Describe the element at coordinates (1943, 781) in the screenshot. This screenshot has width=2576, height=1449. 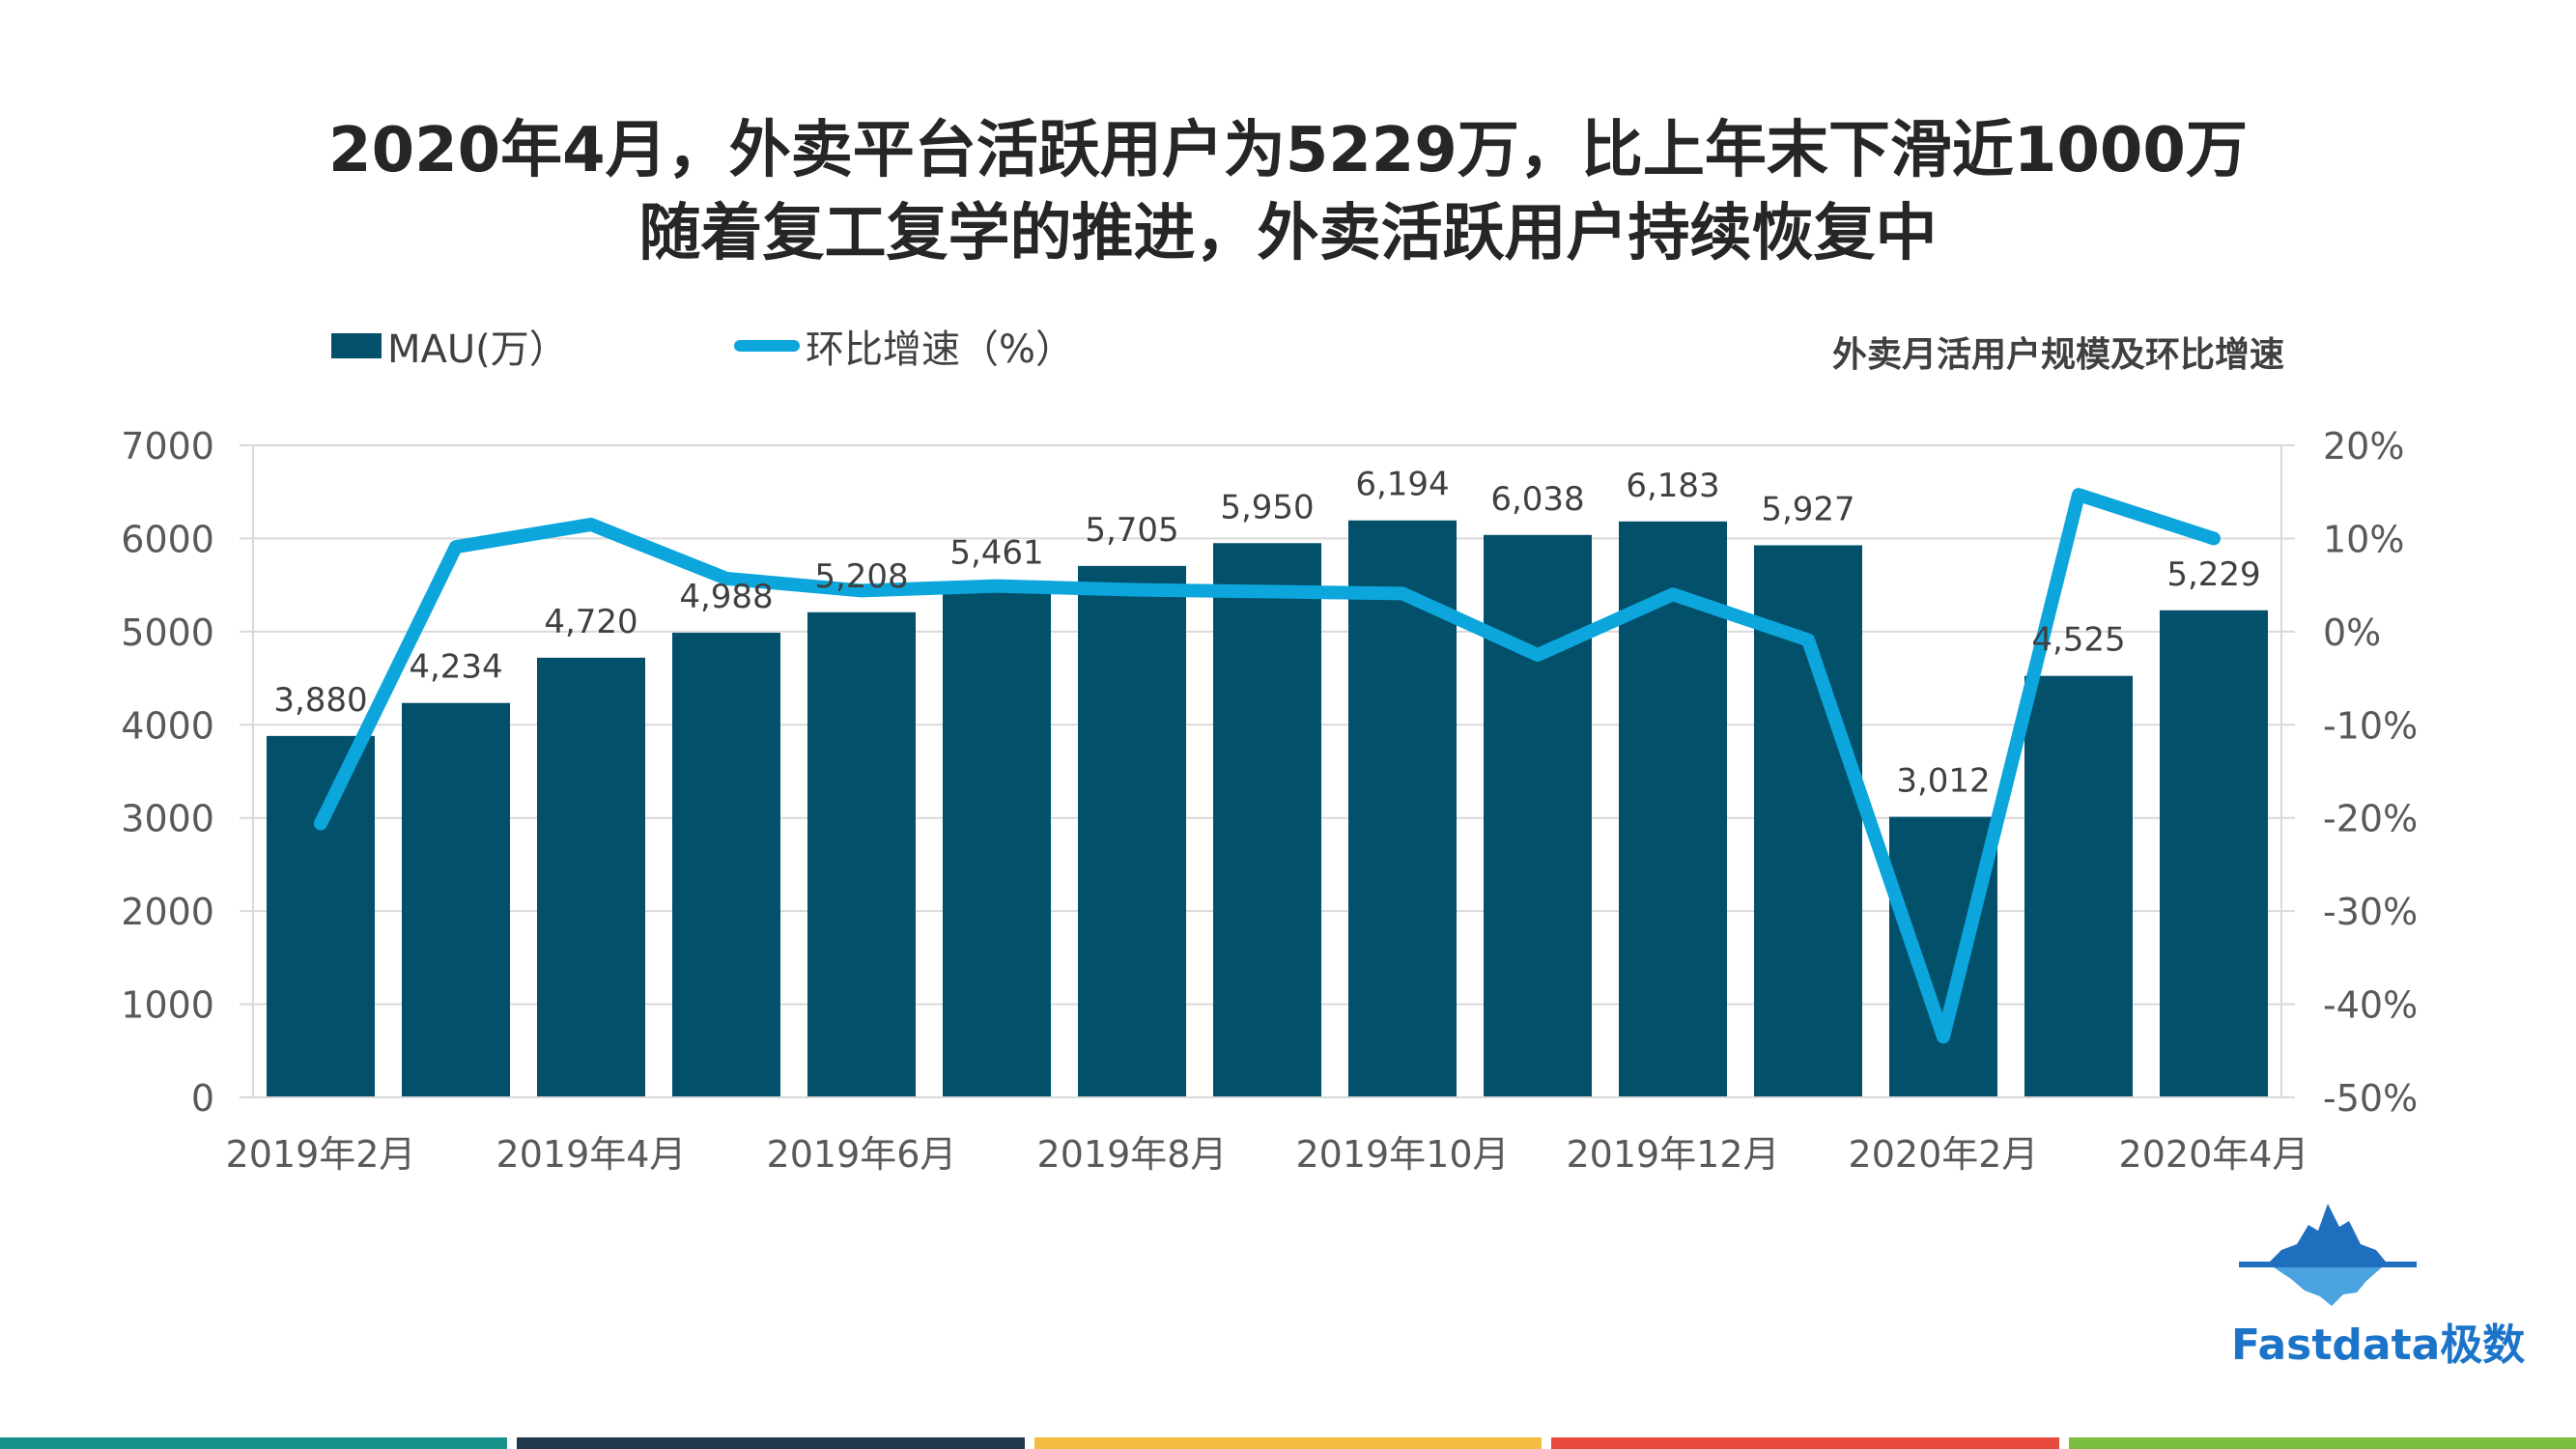
I see `bar-data-label: 3,012` at that location.